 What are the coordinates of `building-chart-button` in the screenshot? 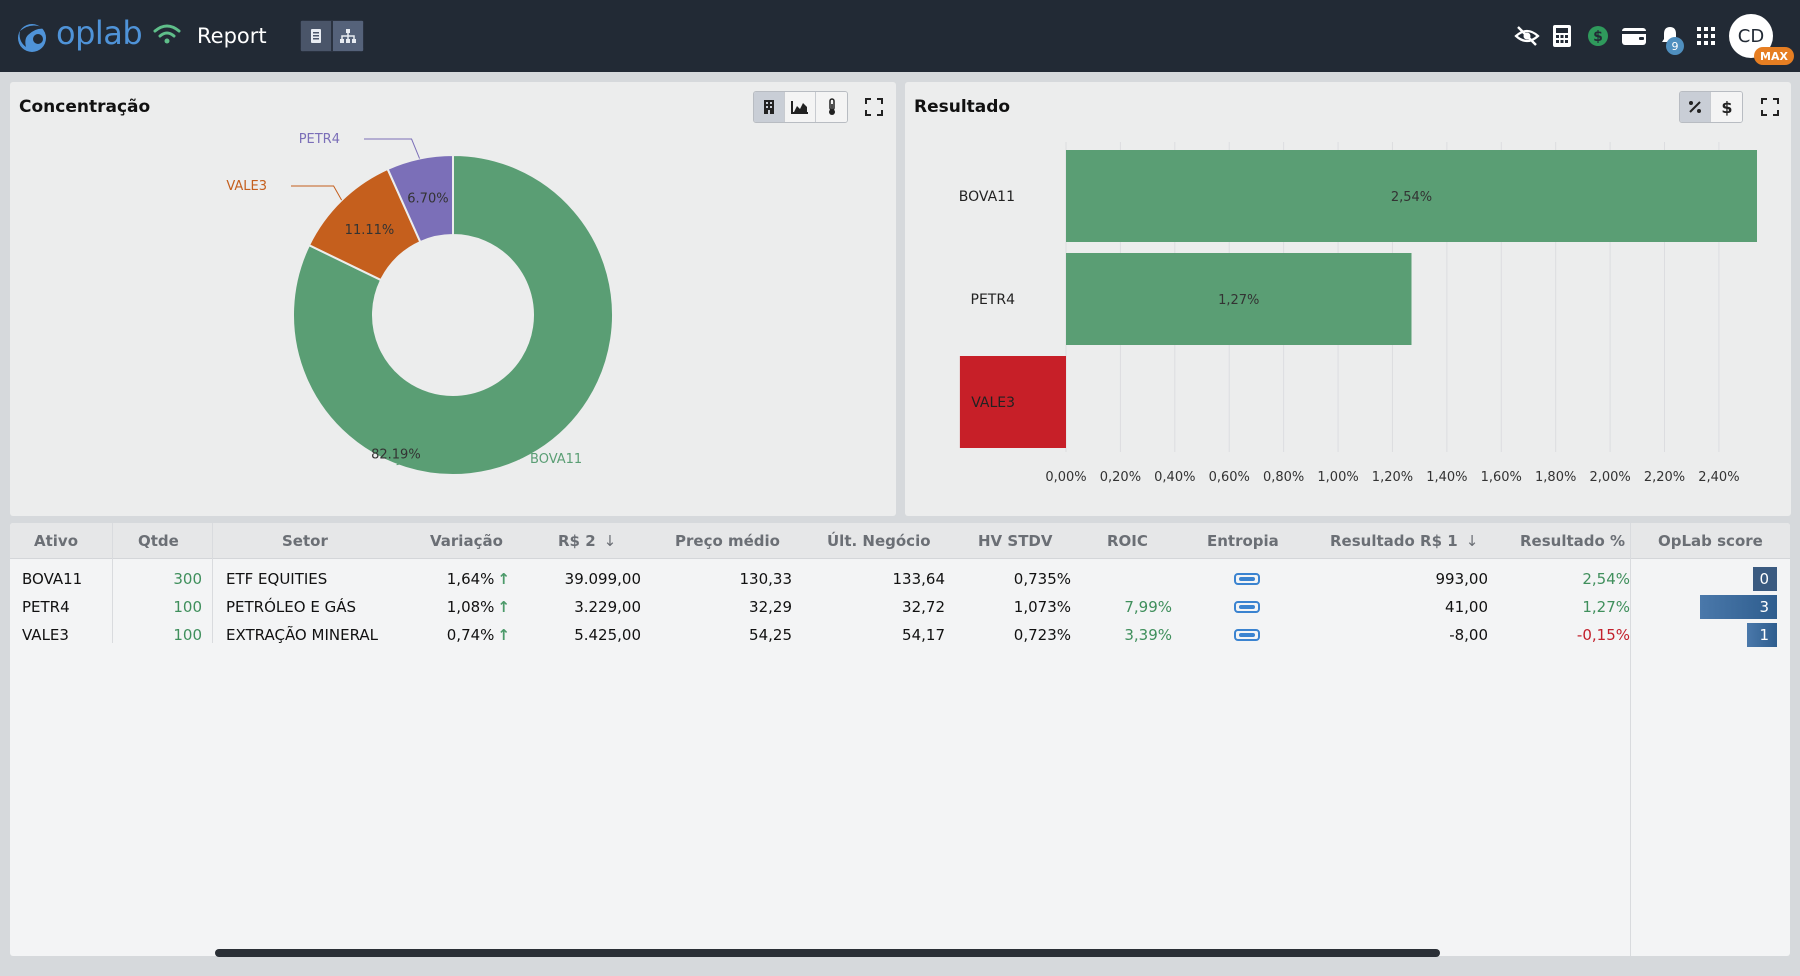 It's located at (769, 107).